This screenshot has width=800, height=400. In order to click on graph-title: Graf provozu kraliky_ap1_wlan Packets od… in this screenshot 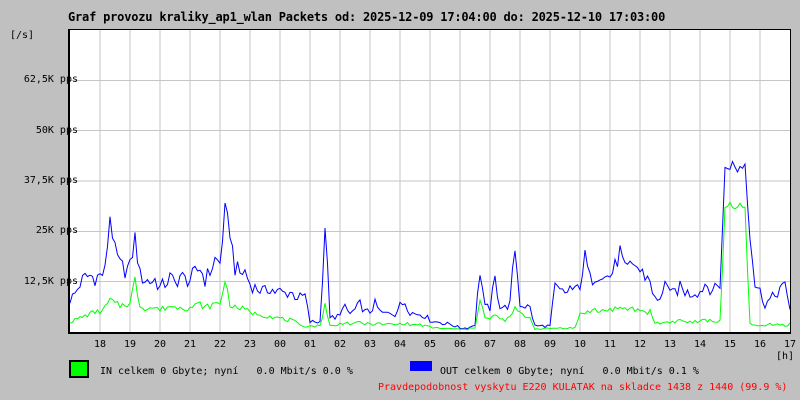, I will do `click(367, 17)`.